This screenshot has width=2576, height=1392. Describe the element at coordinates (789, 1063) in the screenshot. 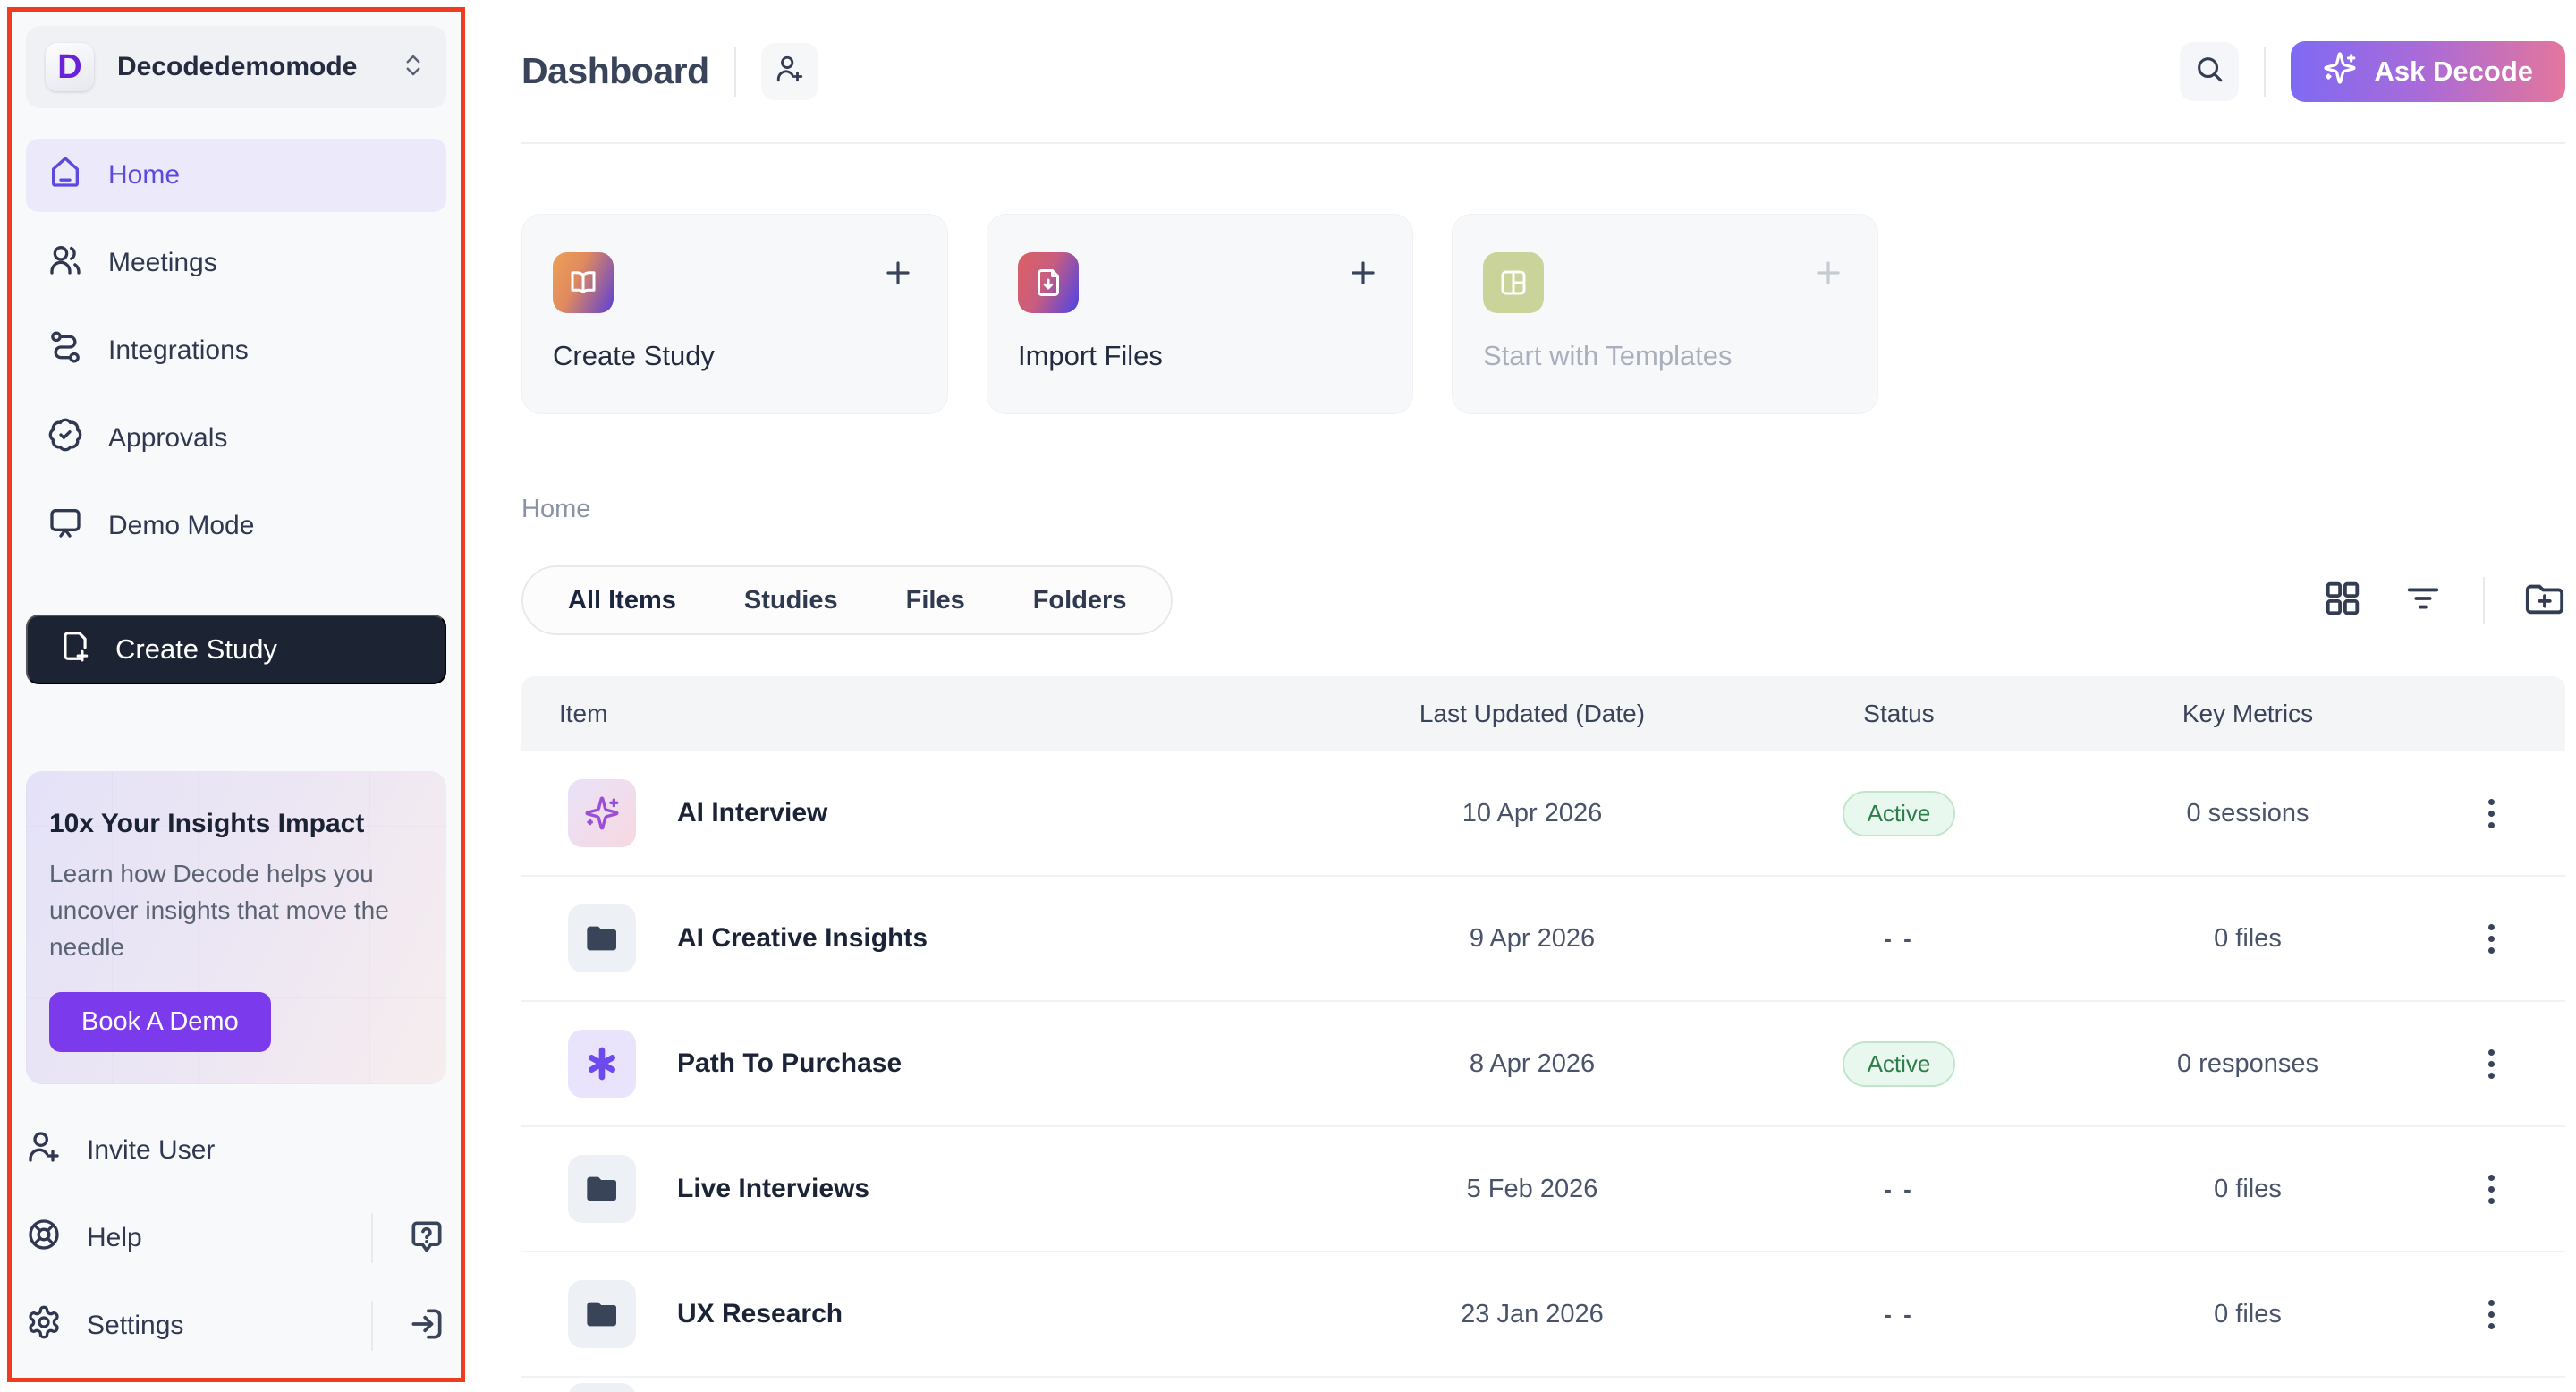

I see `item-name: Path To Purchase` at that location.